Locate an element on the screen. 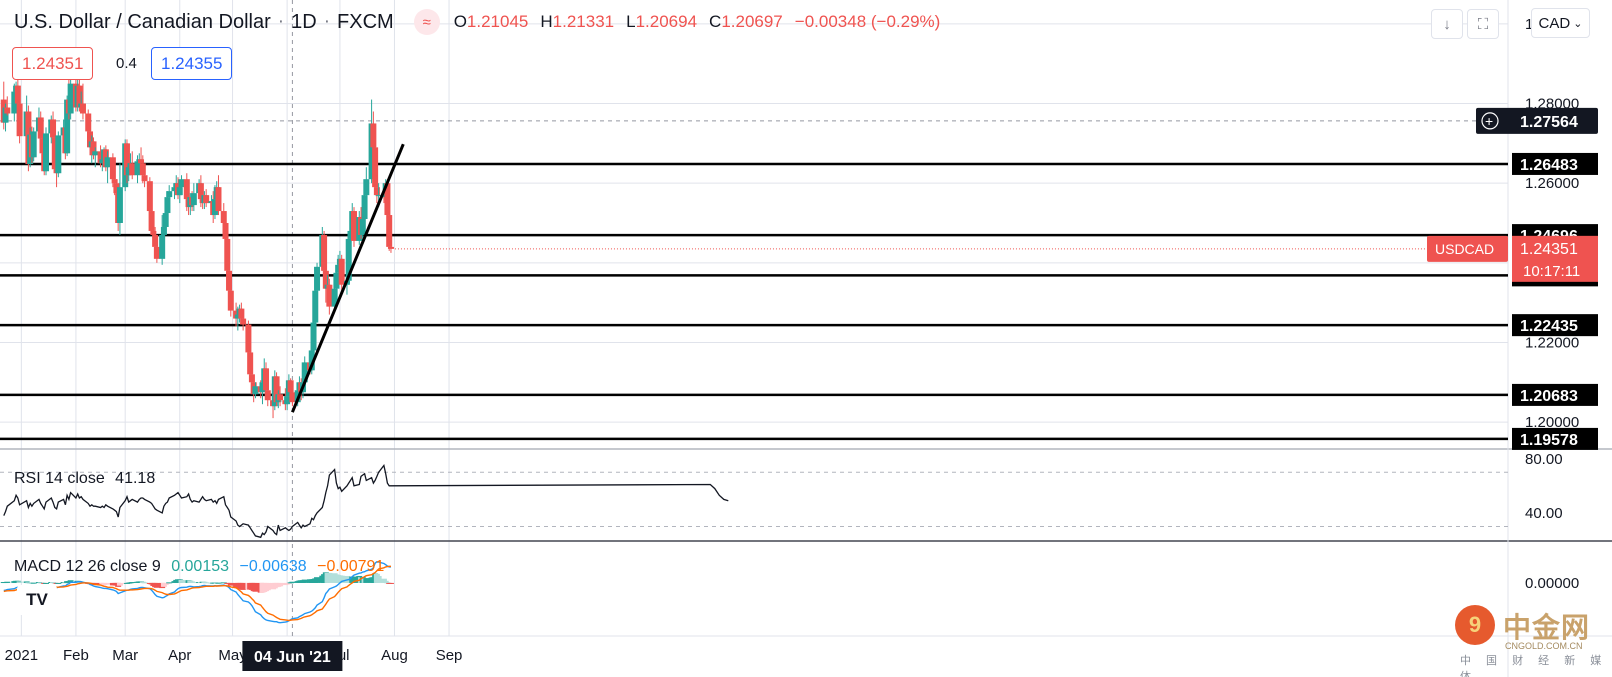 Image resolution: width=1612 pixels, height=677 pixels. time-tick-label: Aug is located at coordinates (394, 655).